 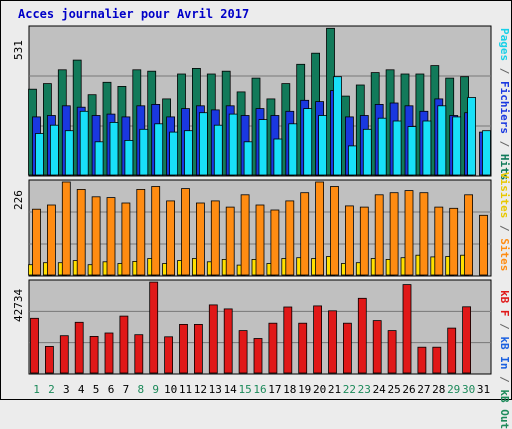 What do you see at coordinates (66, 389) in the screenshot?
I see `x-tick-label-3: 3` at bounding box center [66, 389].